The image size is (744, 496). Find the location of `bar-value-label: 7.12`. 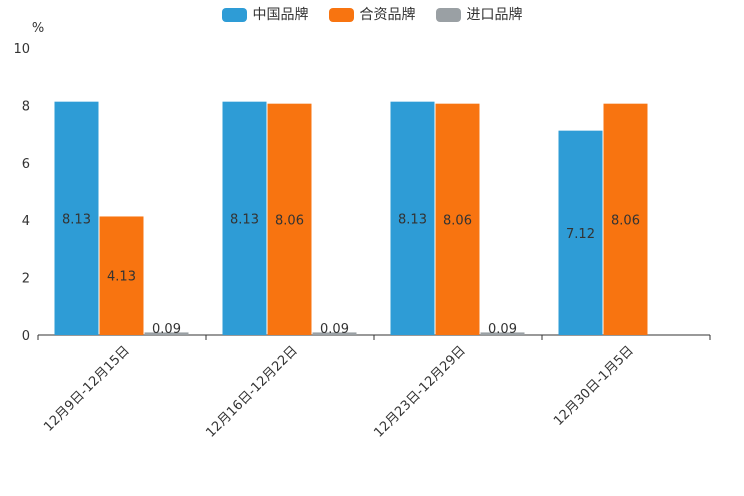

bar-value-label: 7.12 is located at coordinates (580, 234).